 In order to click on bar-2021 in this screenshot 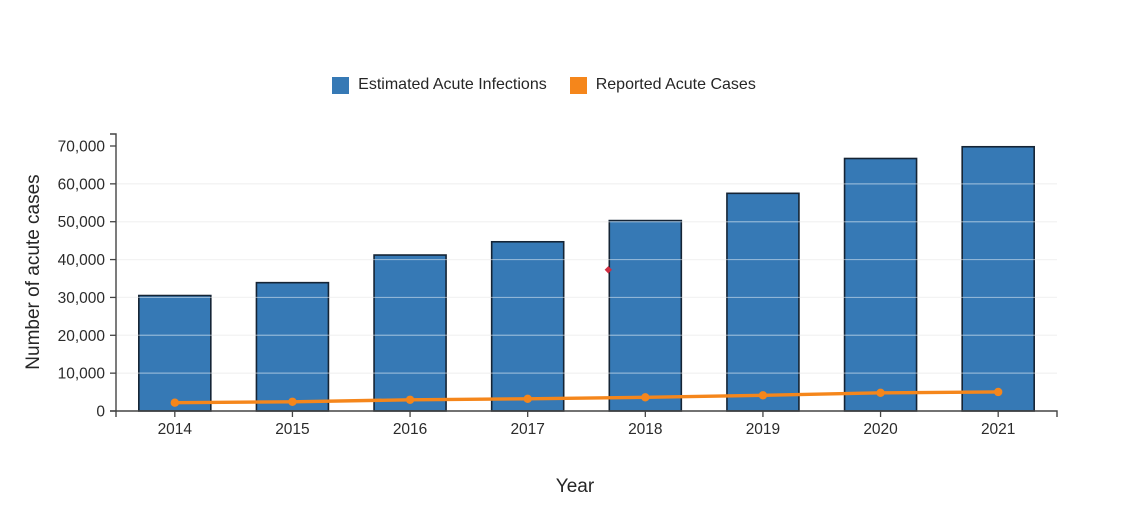, I will do `click(998, 278)`.